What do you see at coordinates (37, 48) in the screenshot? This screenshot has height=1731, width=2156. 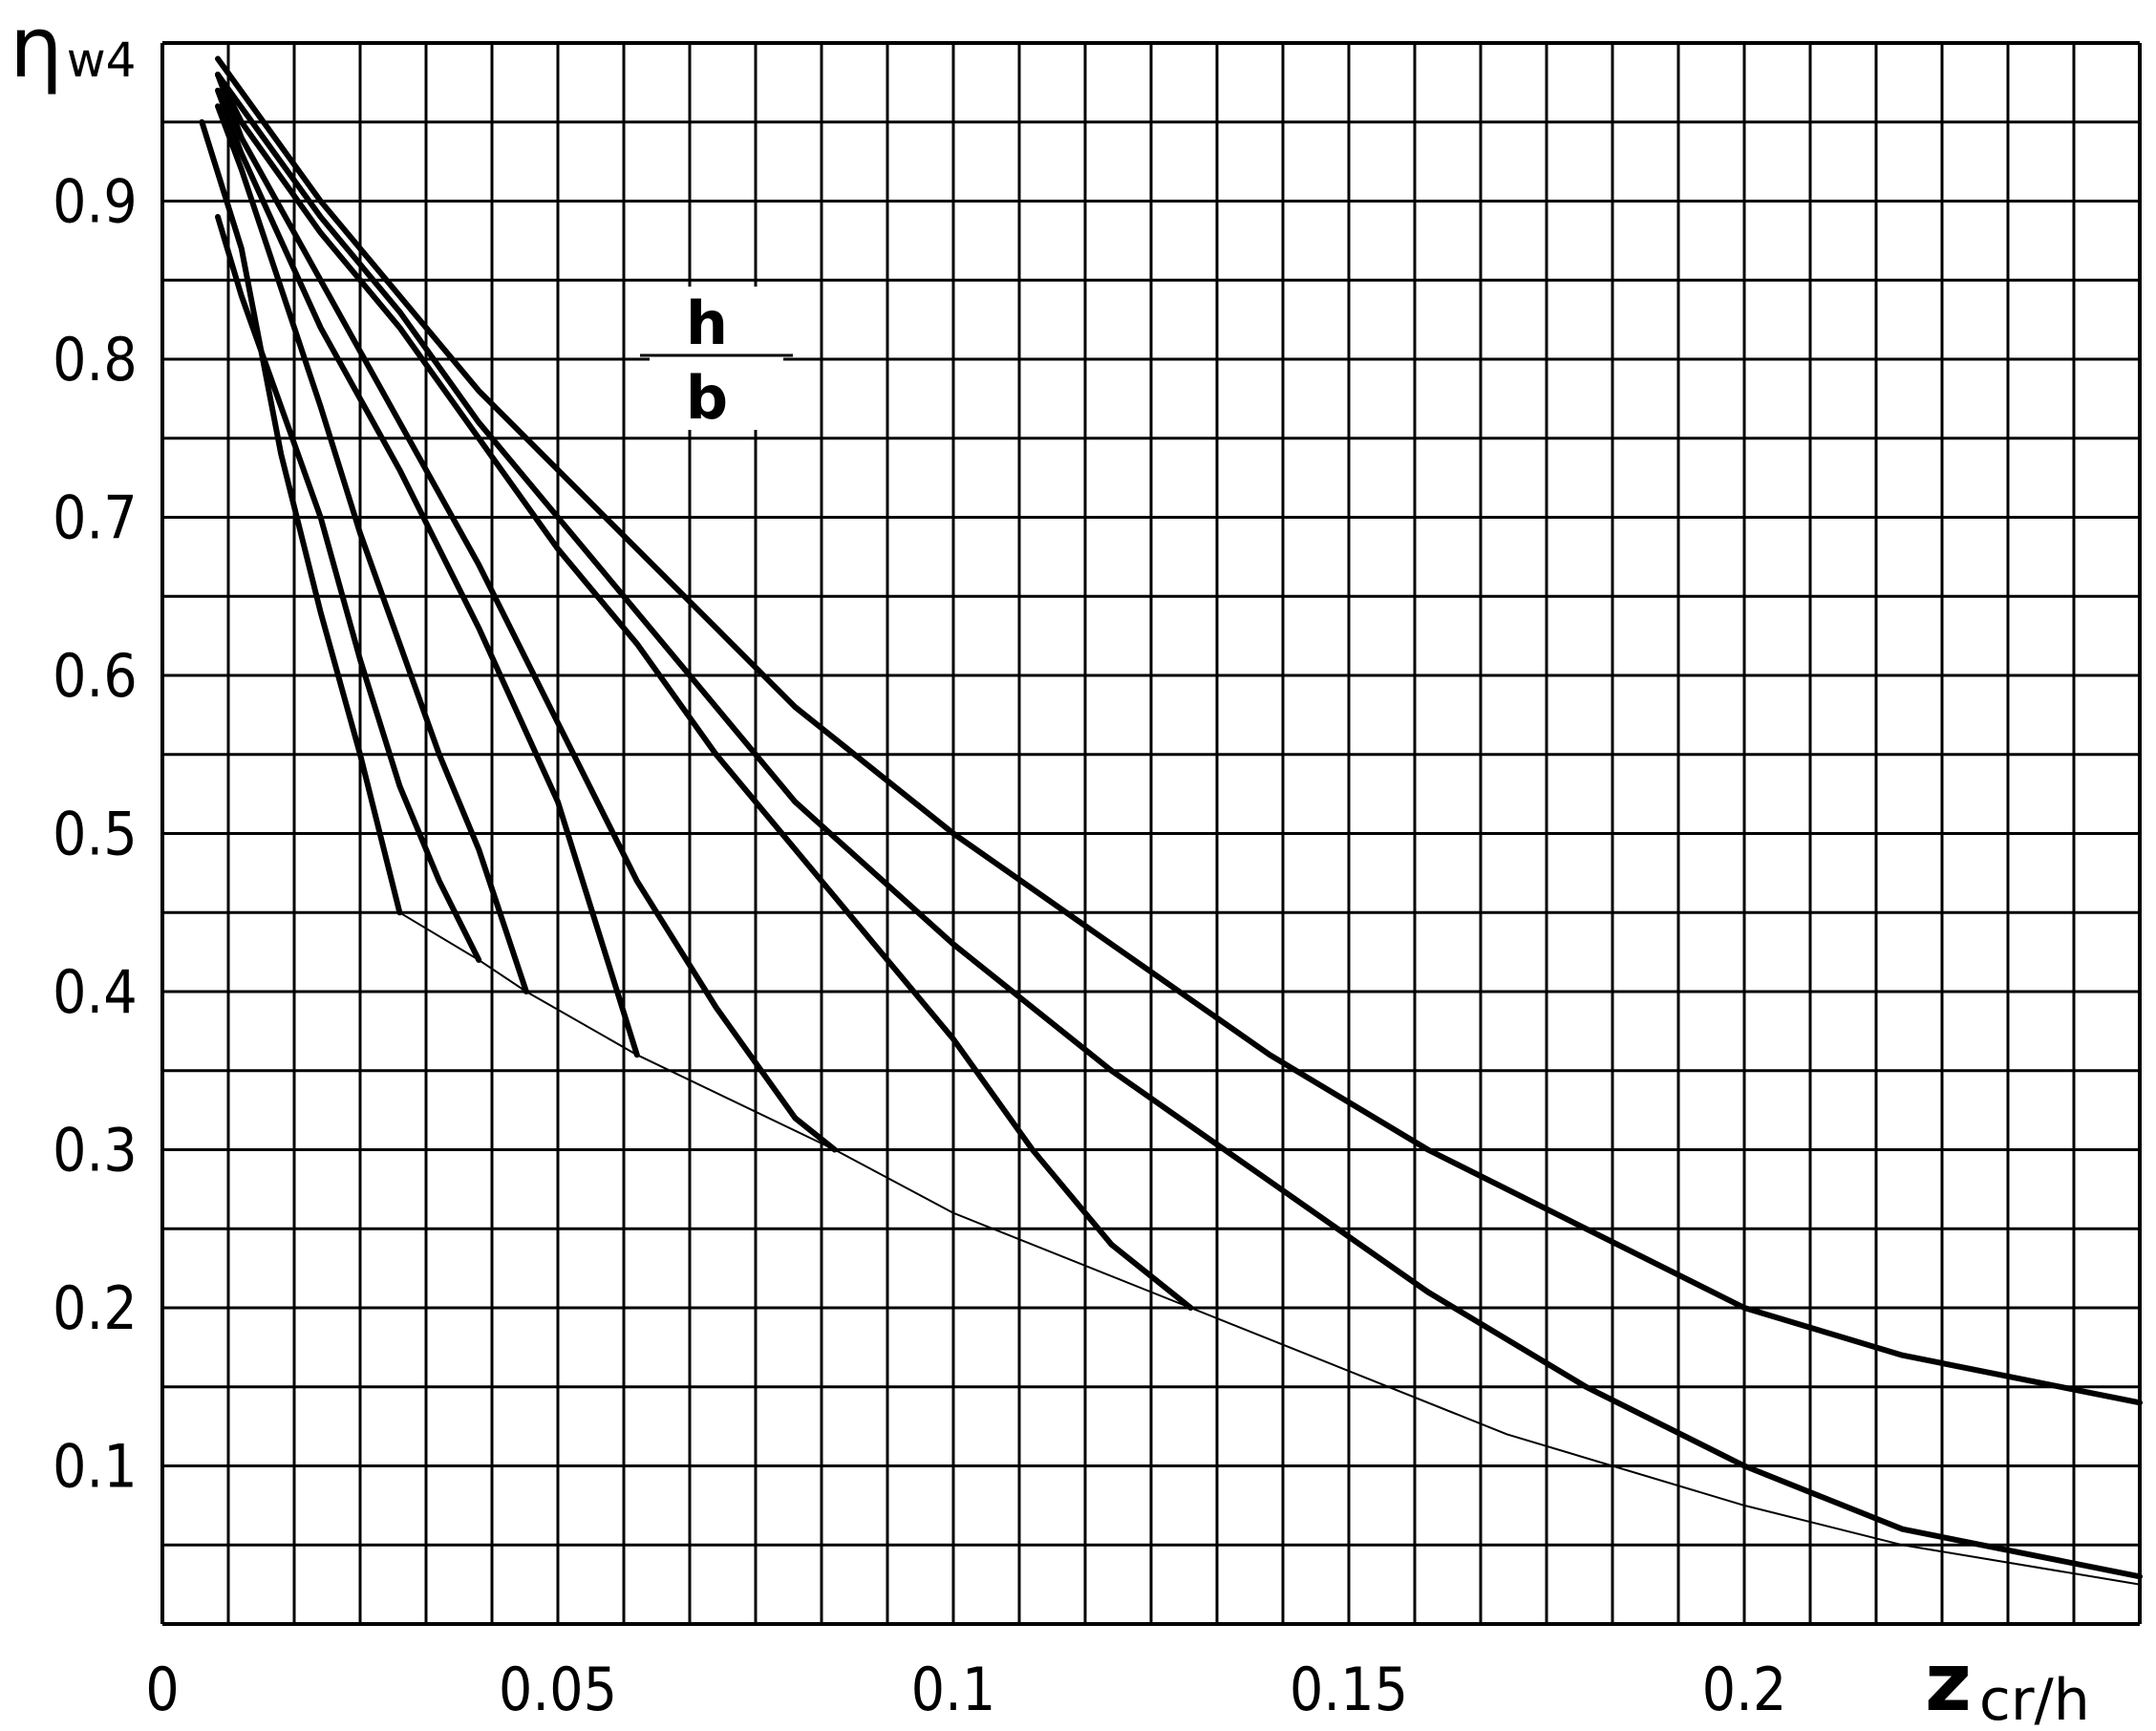 I see `y-axis-label-main: η` at bounding box center [37, 48].